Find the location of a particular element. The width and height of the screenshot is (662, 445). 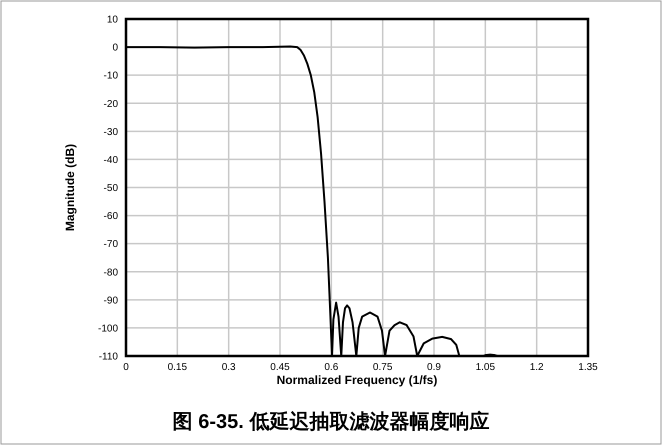

x-tick-label: 1.05 is located at coordinates (486, 367).